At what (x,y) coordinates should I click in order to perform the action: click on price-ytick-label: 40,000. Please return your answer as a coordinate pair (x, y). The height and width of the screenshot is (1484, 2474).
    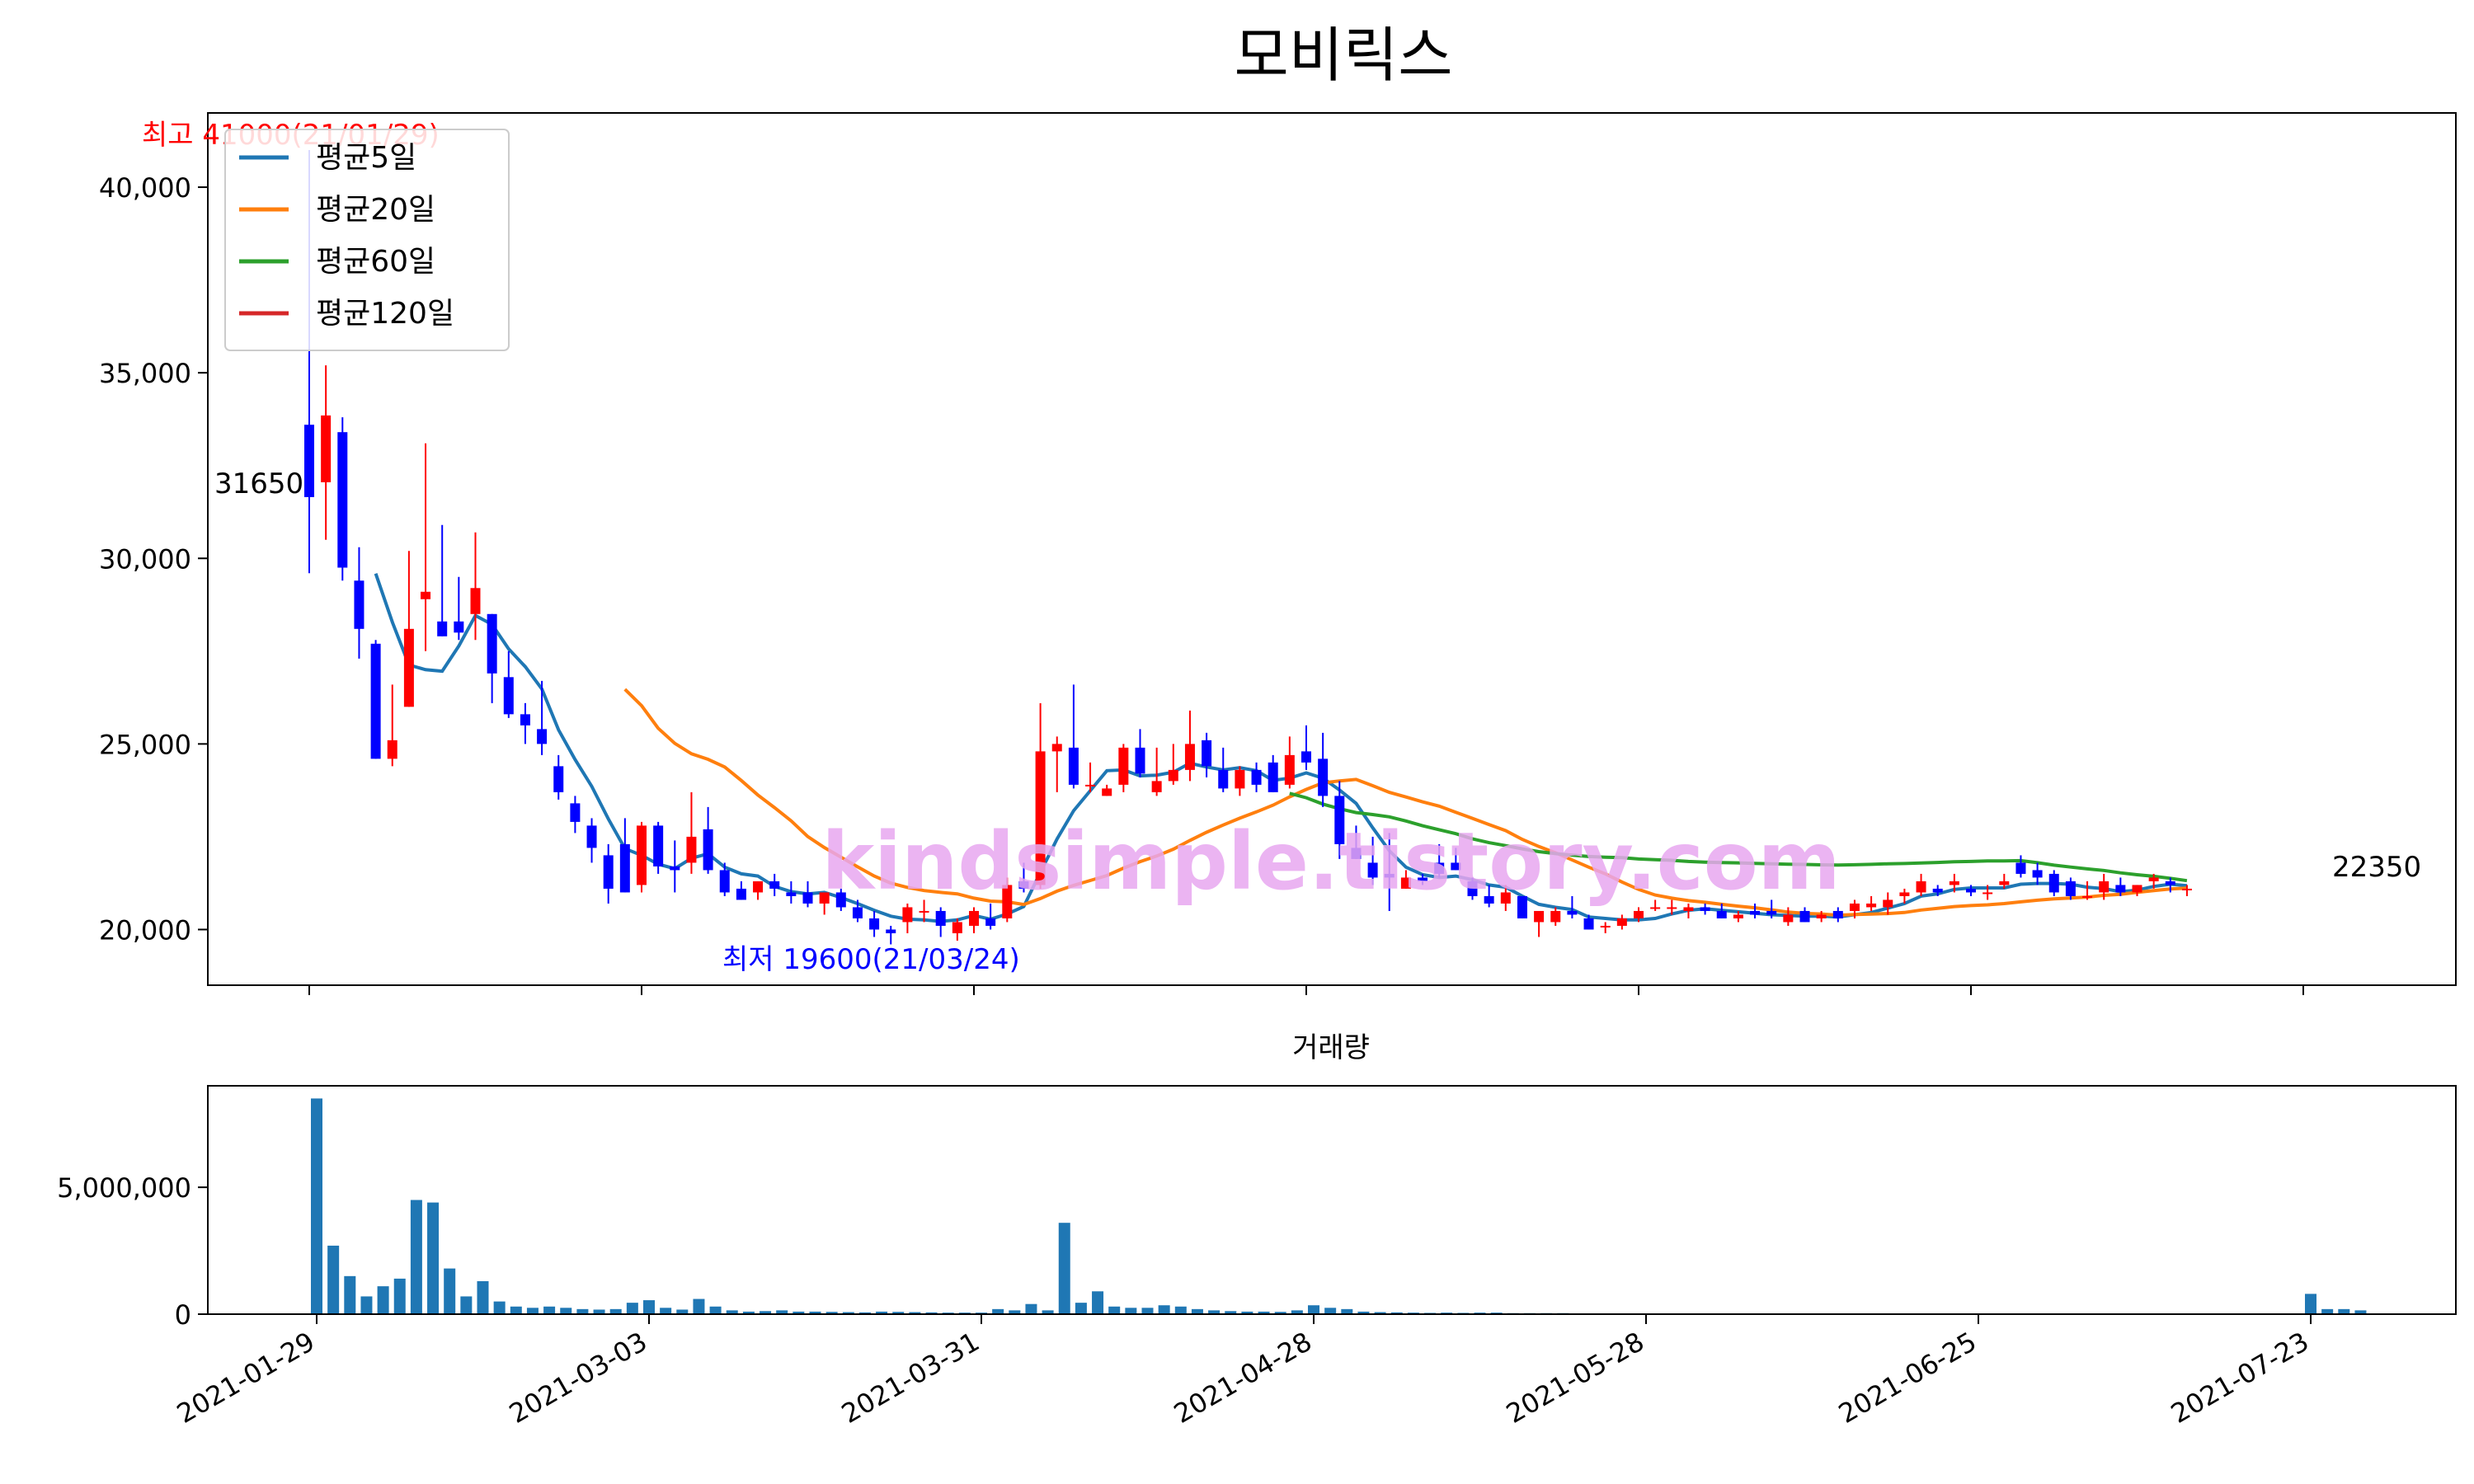
    Looking at the image, I should click on (145, 188).